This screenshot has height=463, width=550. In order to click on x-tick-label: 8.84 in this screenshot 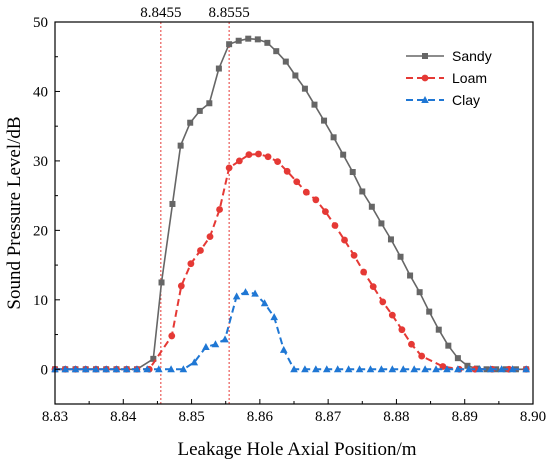, I will do `click(123, 417)`.